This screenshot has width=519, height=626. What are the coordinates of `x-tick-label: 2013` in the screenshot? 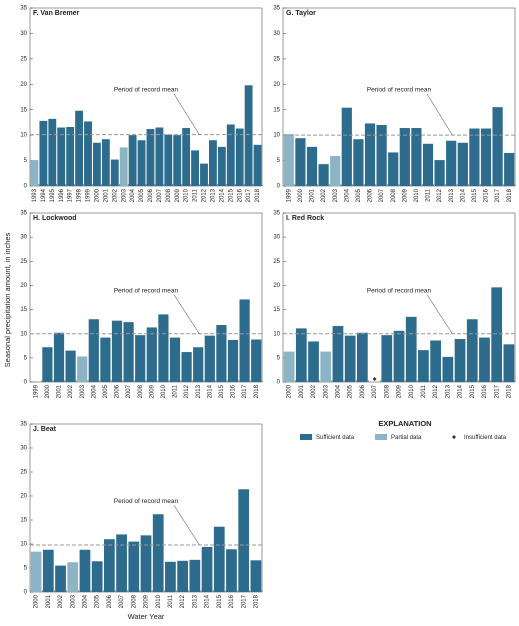 It's located at (214, 195).